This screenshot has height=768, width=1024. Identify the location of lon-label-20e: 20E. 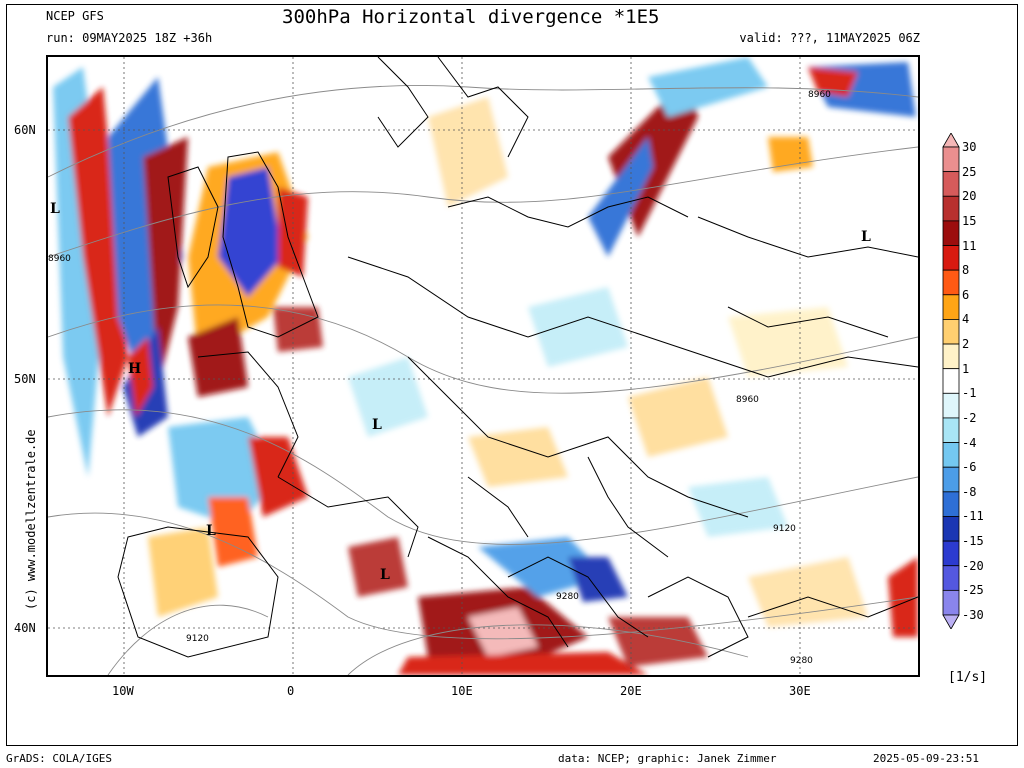
(631, 691).